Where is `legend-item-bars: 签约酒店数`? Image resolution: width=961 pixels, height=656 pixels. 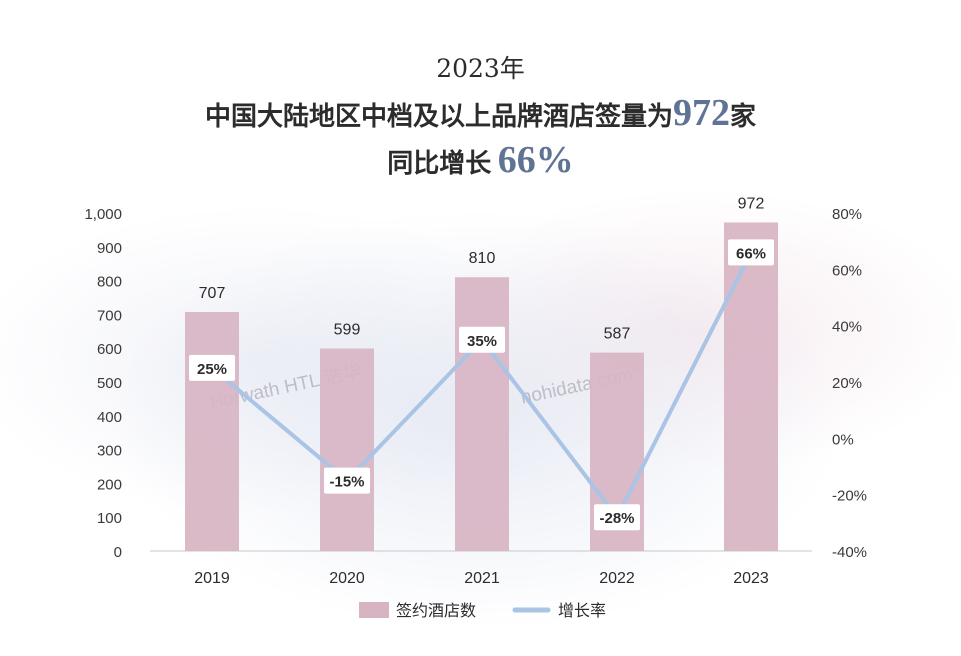 legend-item-bars: 签约酒店数 is located at coordinates (417, 611).